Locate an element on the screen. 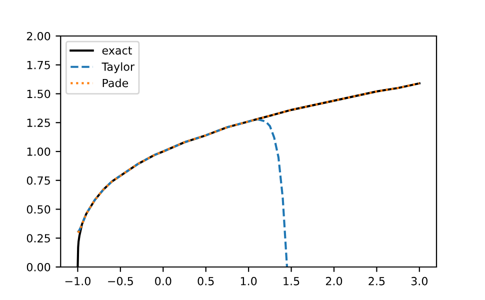 Image resolution: width=485 pixels, height=300 pixels. x-tick-label: 1.5 is located at coordinates (292, 281).